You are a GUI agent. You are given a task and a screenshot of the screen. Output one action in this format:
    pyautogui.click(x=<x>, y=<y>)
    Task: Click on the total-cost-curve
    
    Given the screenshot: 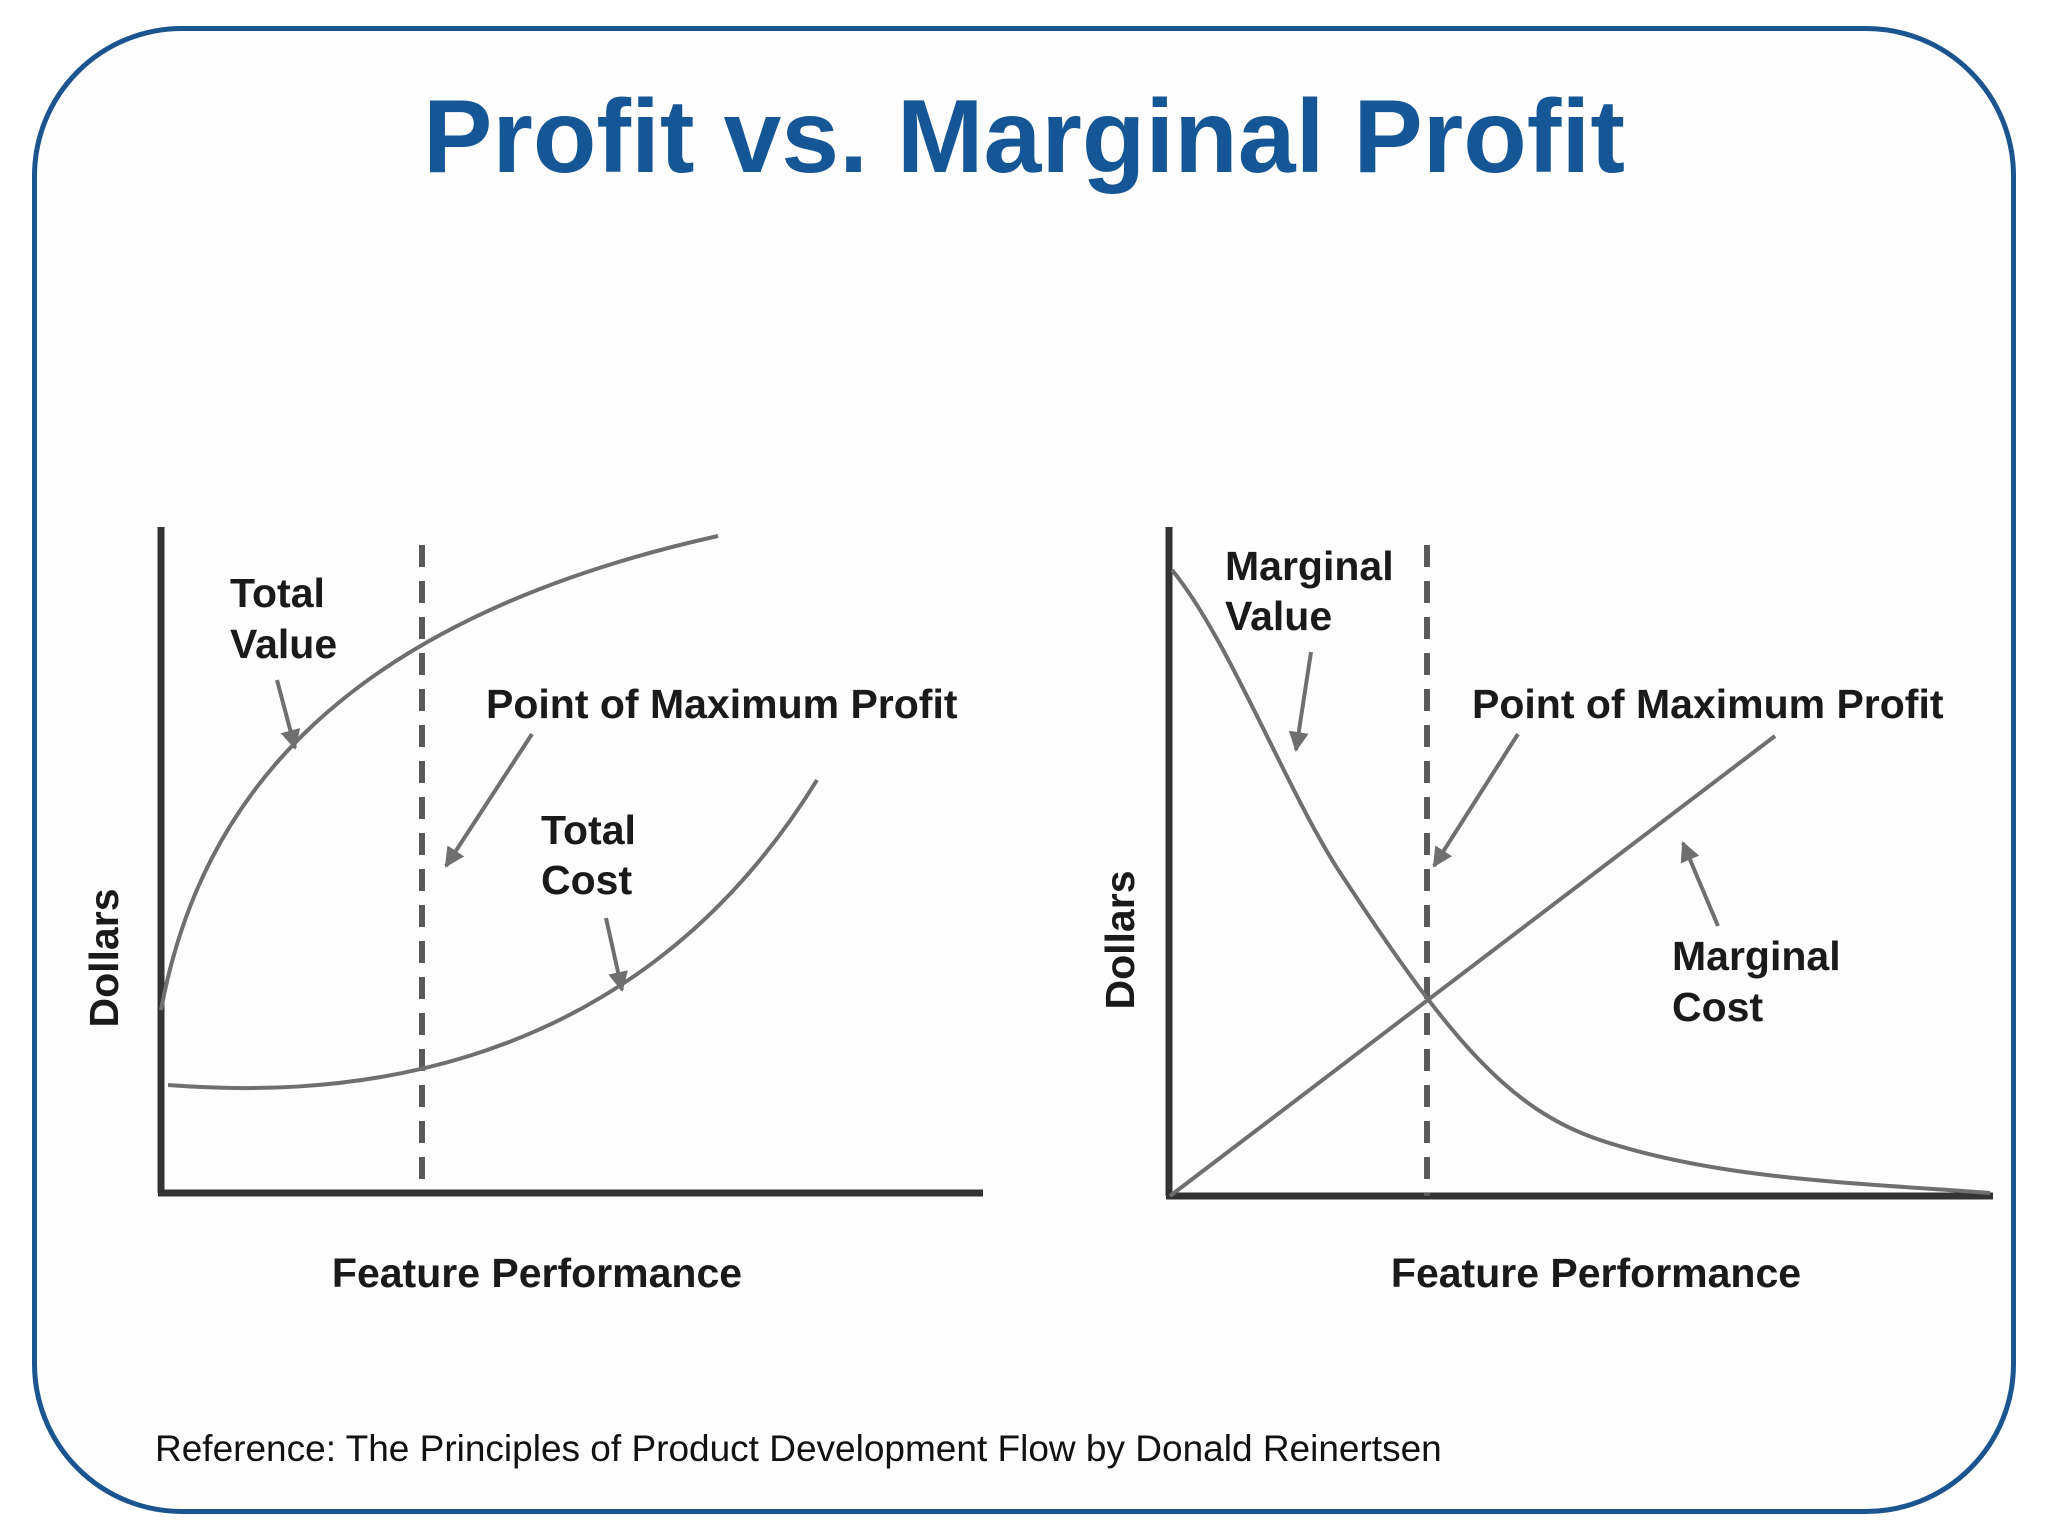 What is the action you would take?
    pyautogui.click(x=493, y=934)
    